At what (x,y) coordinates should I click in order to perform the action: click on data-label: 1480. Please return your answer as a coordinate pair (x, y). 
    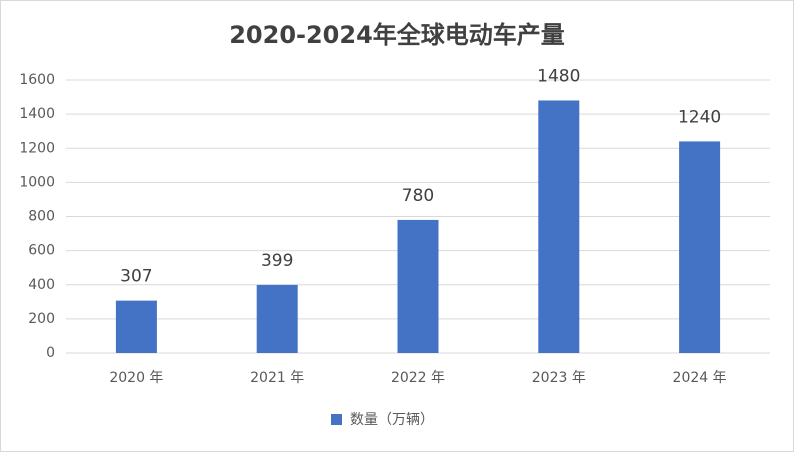
    Looking at the image, I should click on (558, 76).